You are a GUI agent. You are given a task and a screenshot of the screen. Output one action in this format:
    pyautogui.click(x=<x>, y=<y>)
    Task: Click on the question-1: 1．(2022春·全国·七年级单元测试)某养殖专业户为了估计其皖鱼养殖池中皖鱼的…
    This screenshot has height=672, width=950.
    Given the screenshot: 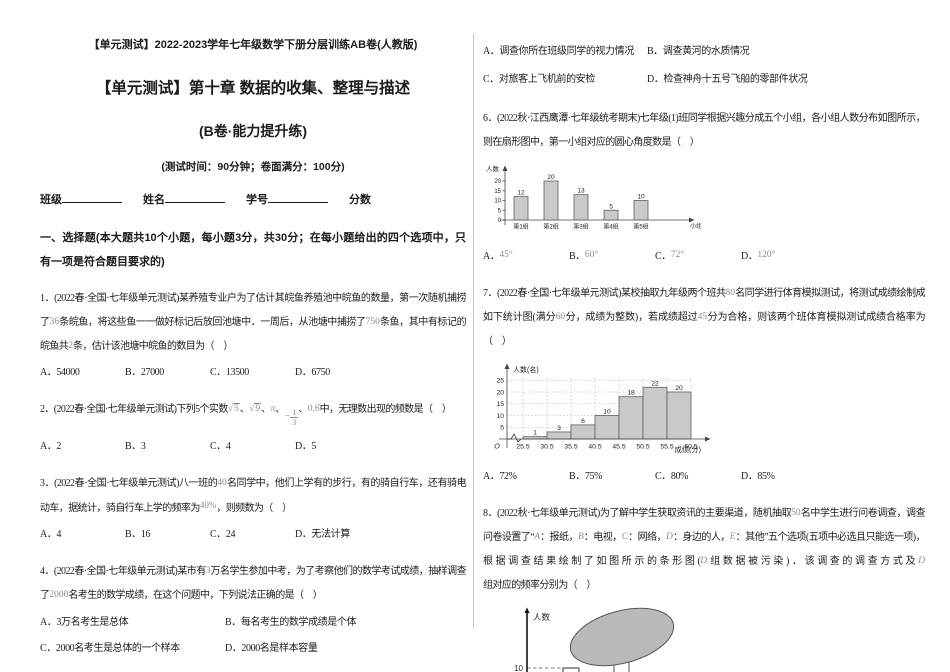 What is the action you would take?
    pyautogui.click(x=253, y=336)
    